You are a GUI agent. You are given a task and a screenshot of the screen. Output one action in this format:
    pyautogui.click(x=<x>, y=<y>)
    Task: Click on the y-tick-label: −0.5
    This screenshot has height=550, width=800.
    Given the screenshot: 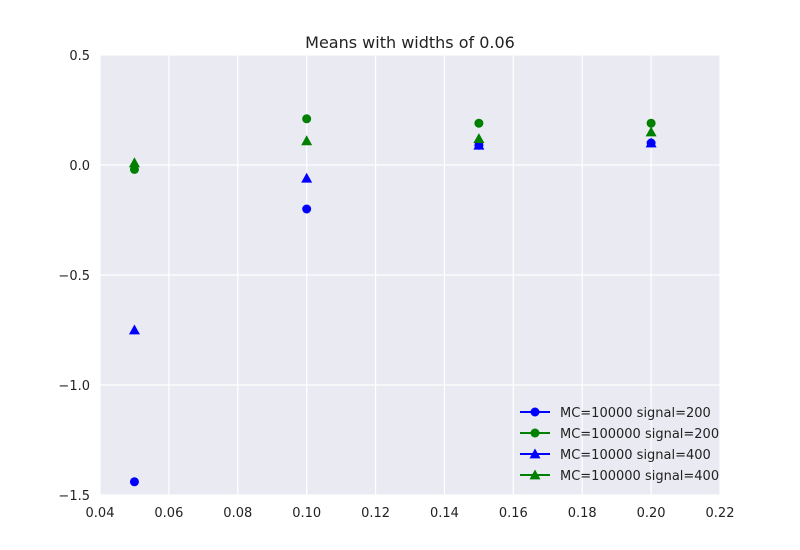 What is the action you would take?
    pyautogui.click(x=74, y=276)
    